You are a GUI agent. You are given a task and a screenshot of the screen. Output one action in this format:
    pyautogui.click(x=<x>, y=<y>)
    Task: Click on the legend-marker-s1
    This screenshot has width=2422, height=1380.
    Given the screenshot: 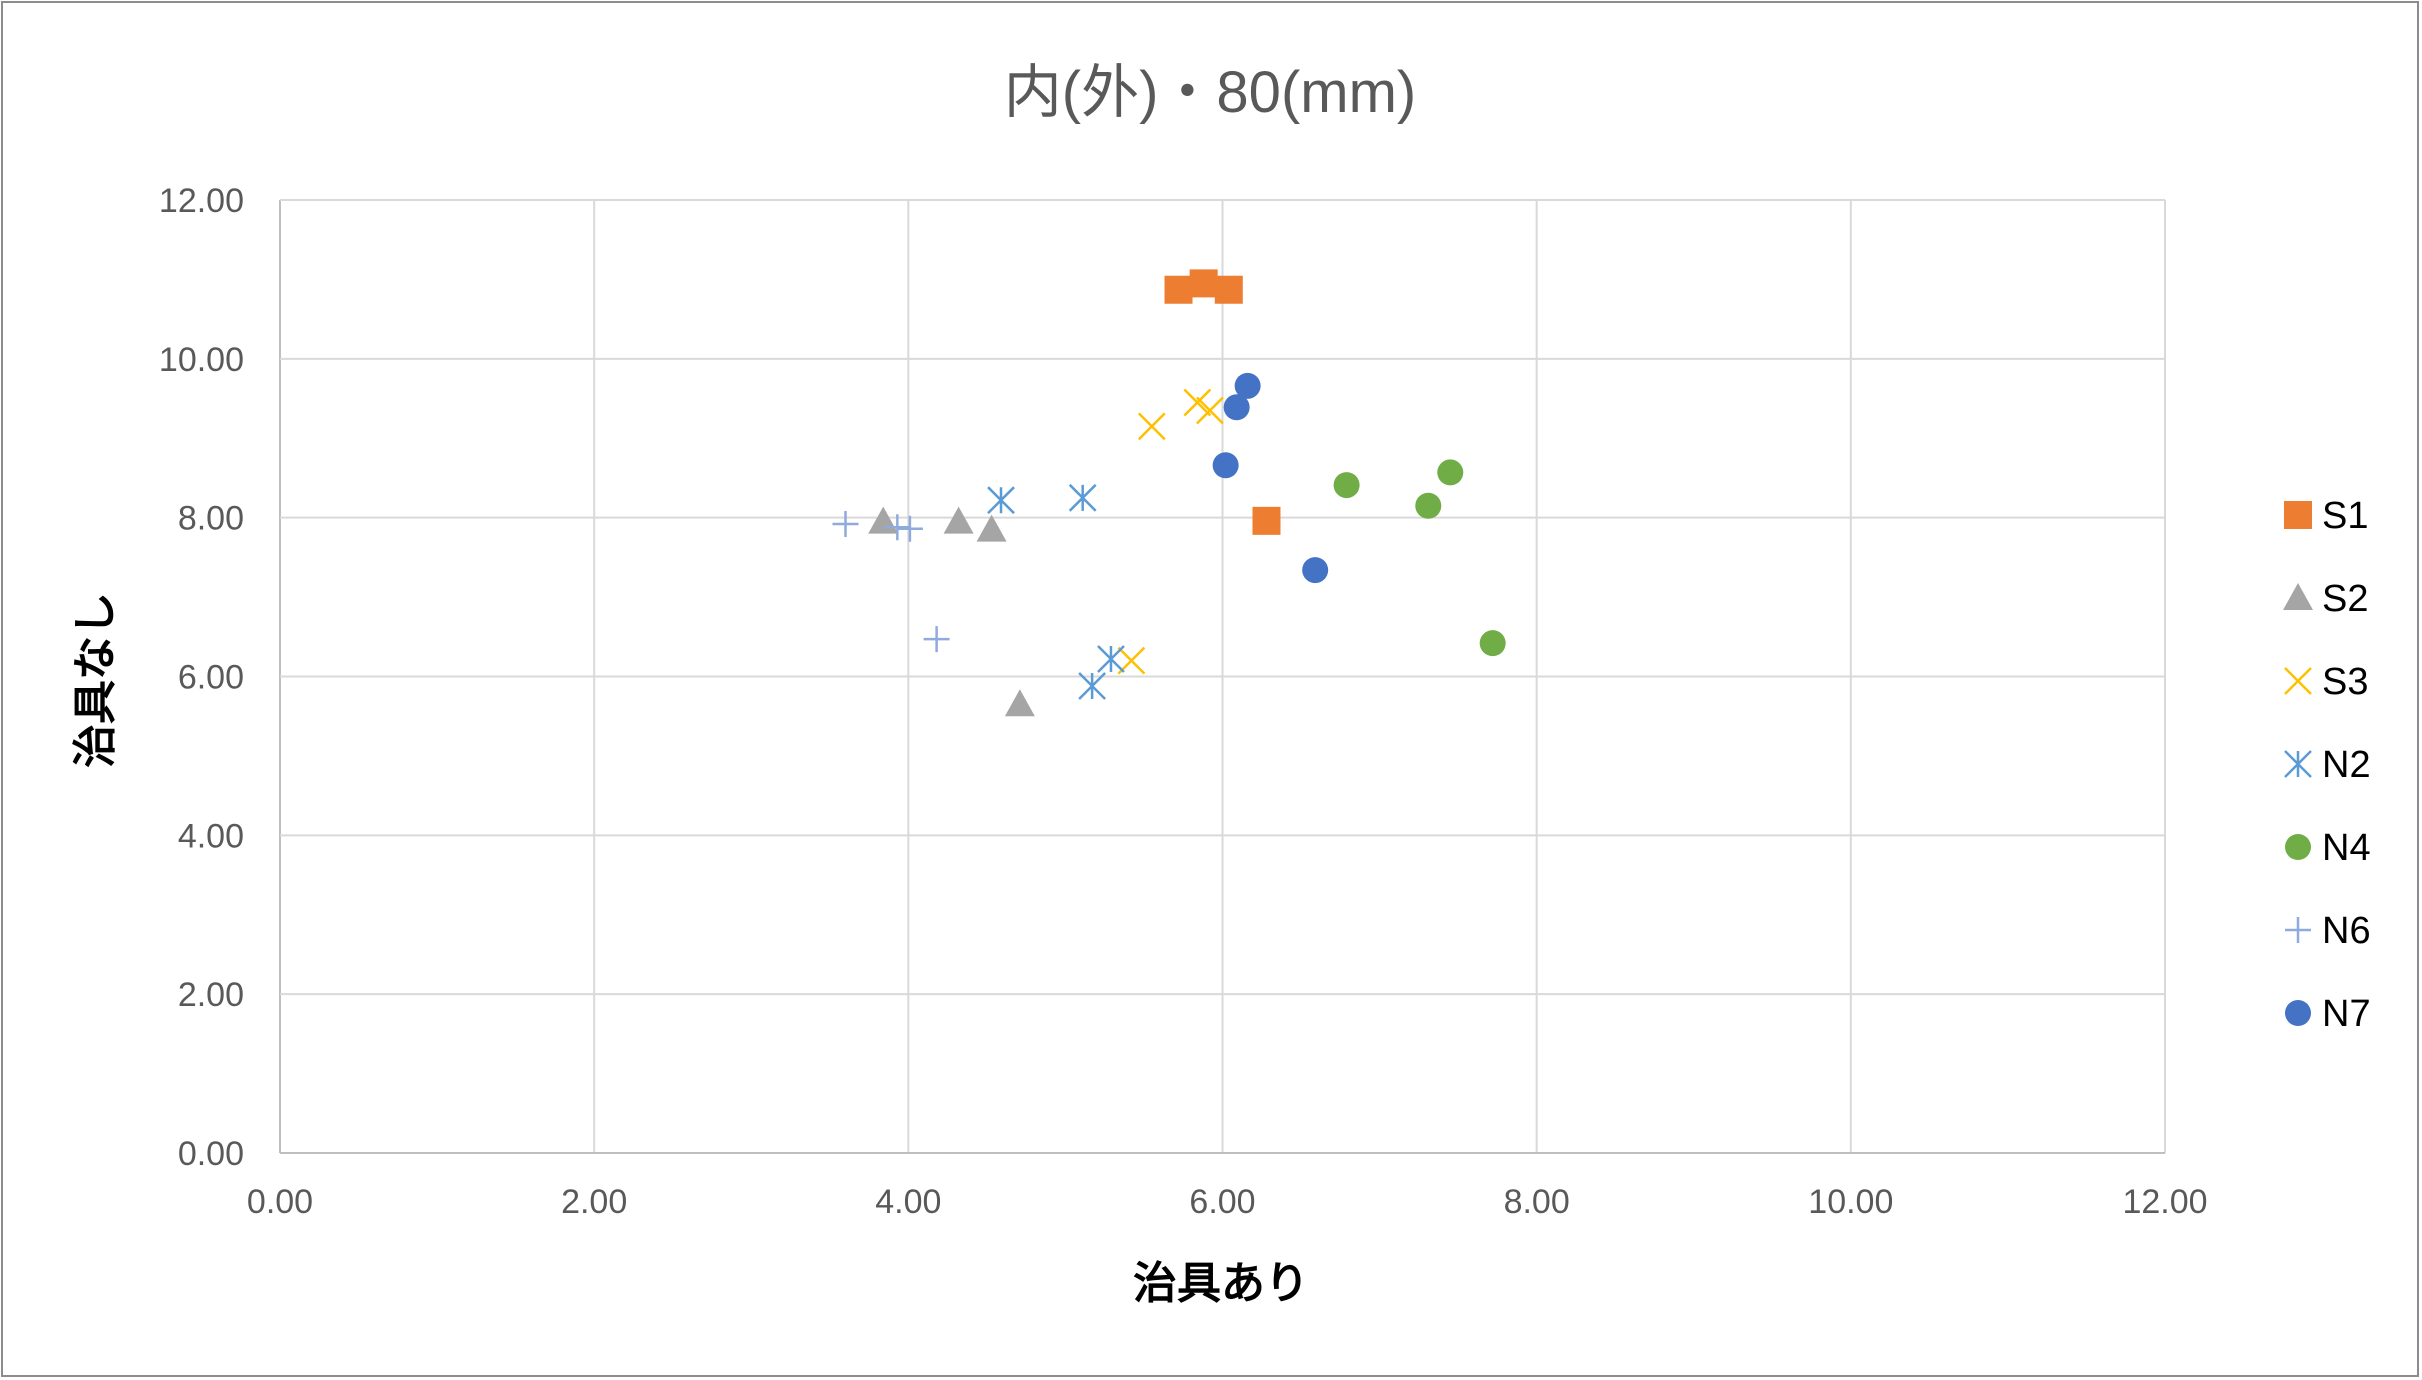 What is the action you would take?
    pyautogui.click(x=2298, y=515)
    